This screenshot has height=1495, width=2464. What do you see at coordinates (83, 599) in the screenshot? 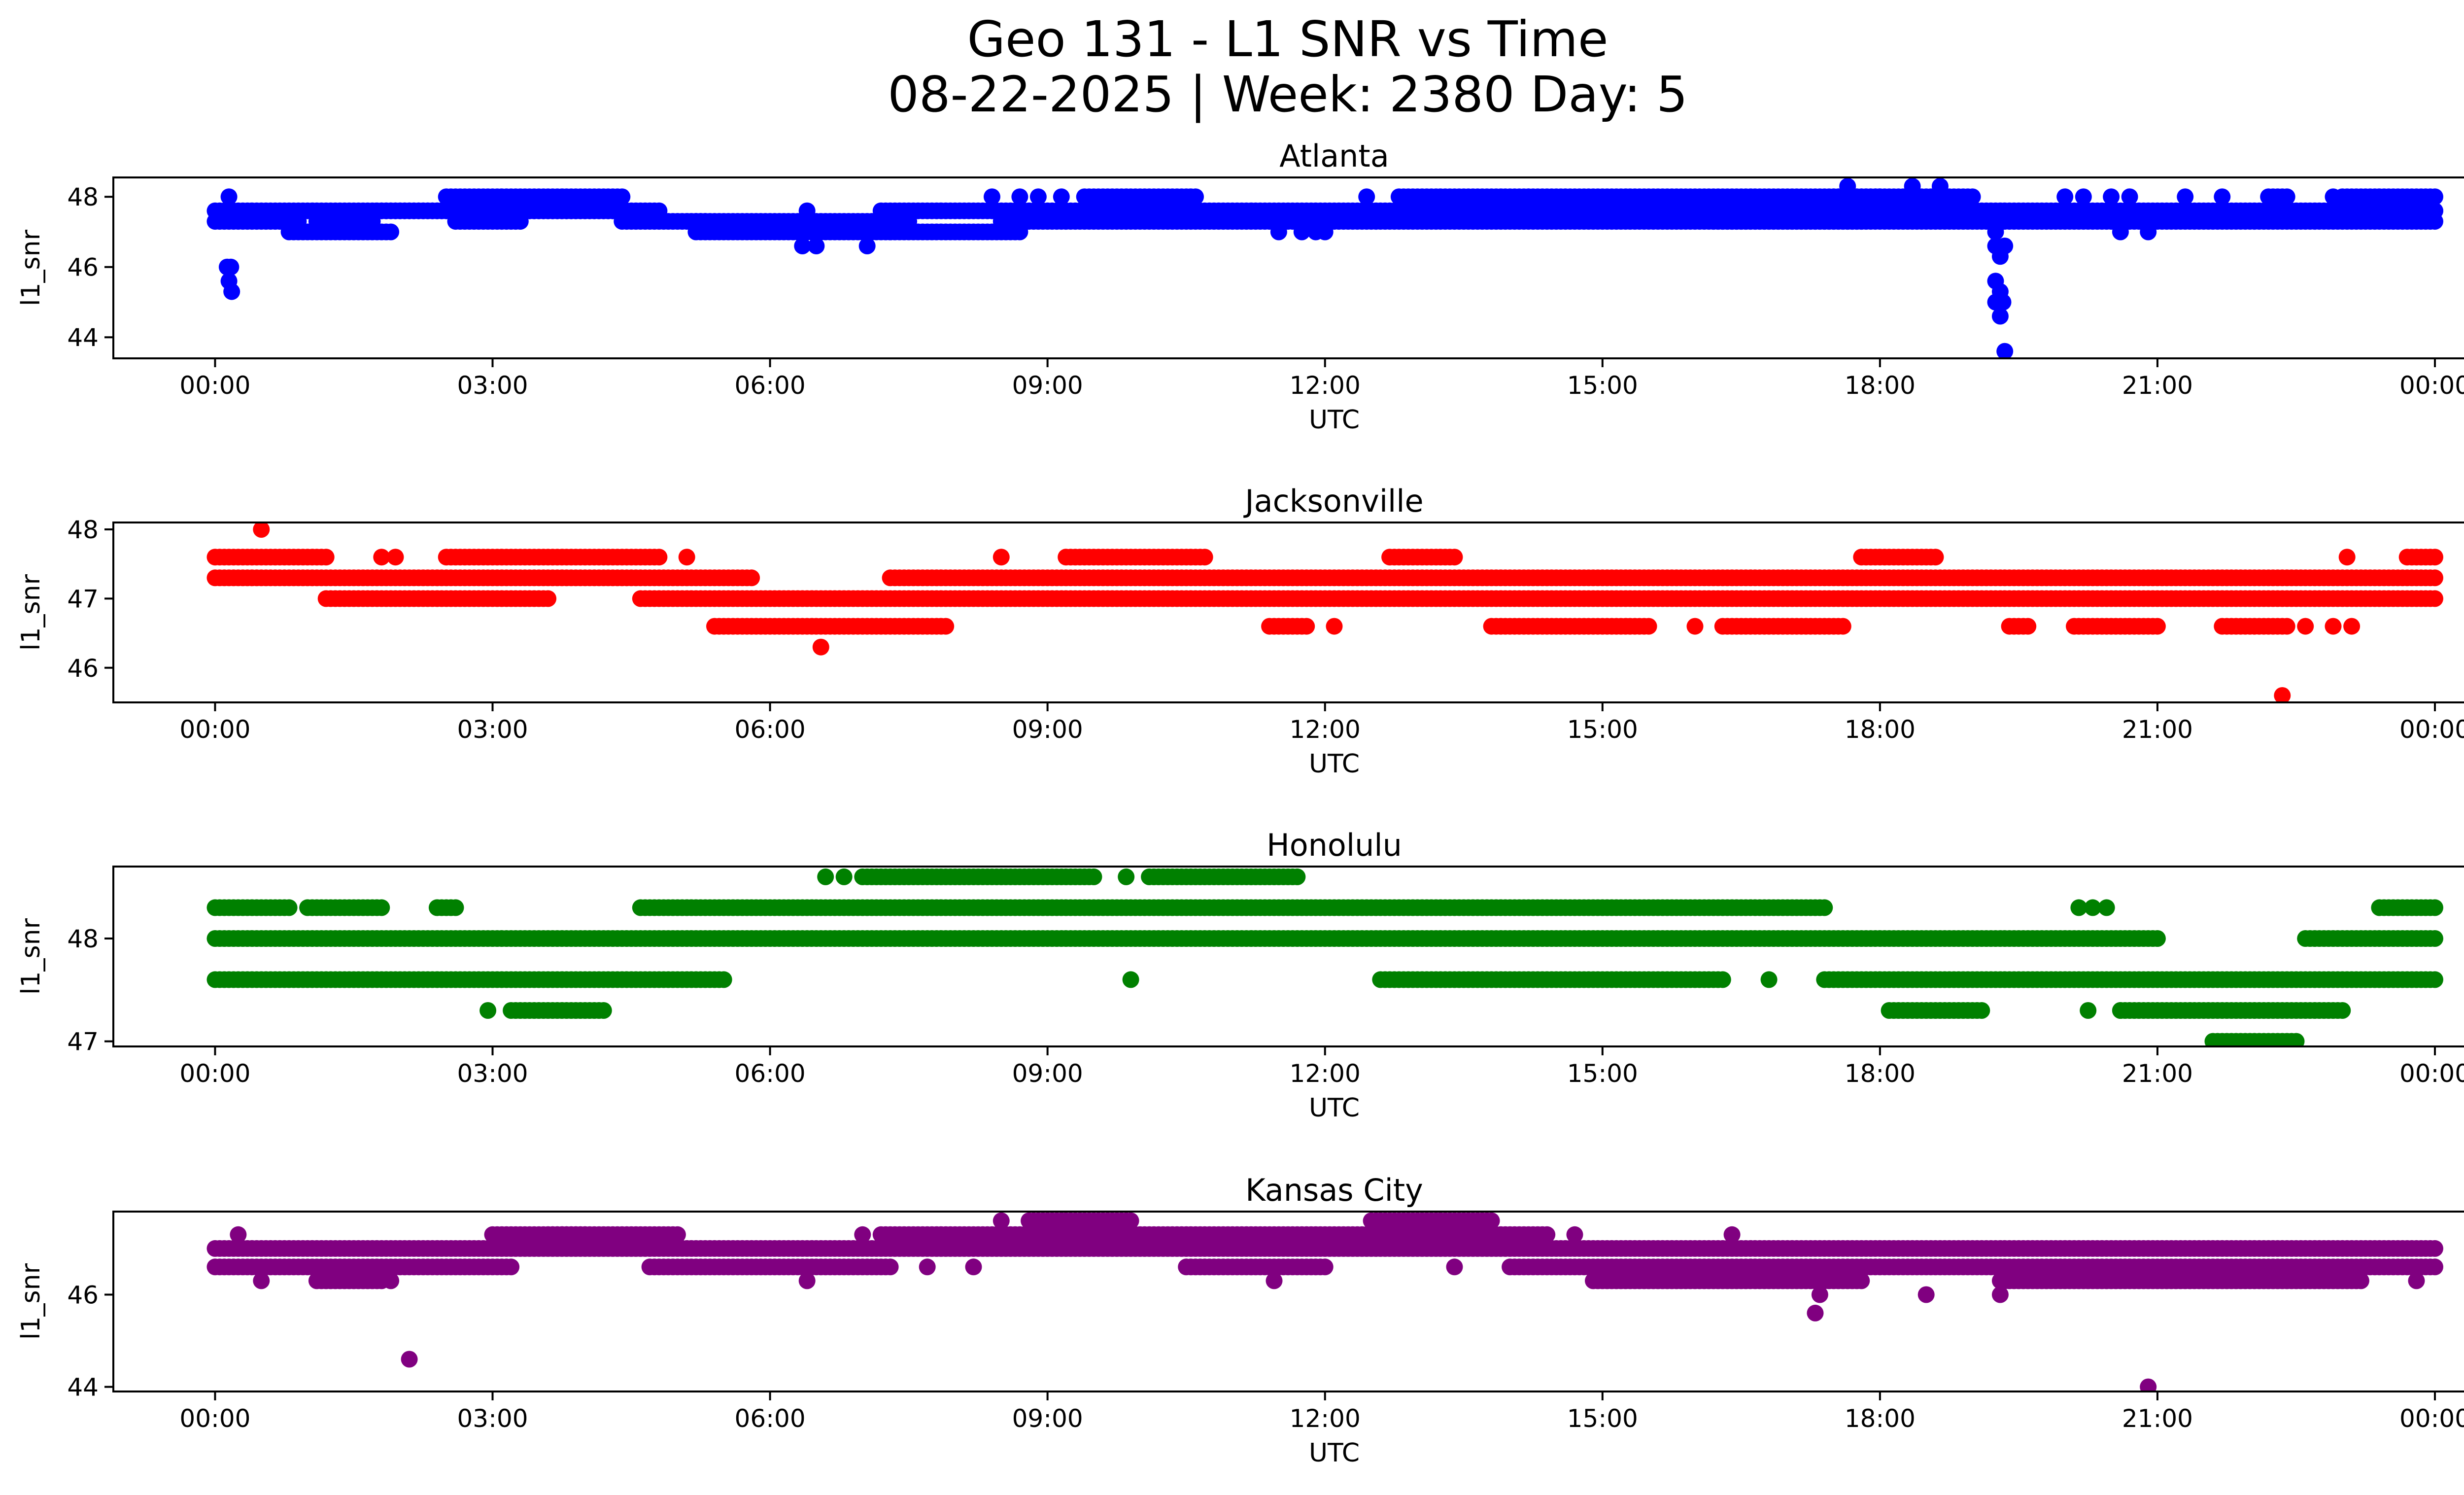
I see `y-tick-label: 47` at bounding box center [83, 599].